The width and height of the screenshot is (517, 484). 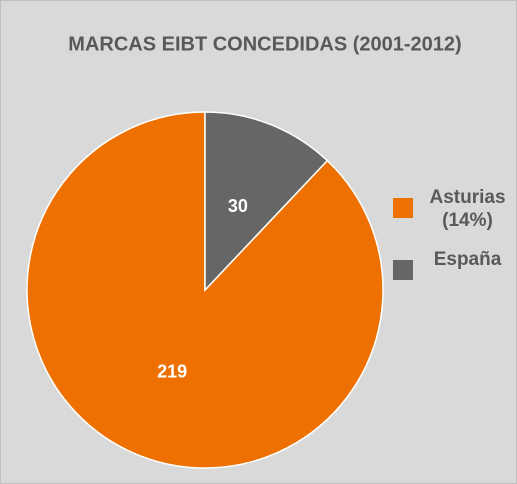 What do you see at coordinates (264, 44) in the screenshot?
I see `chart-title: MARCAS EIBT CONCEDIDAS (2001-2012)` at bounding box center [264, 44].